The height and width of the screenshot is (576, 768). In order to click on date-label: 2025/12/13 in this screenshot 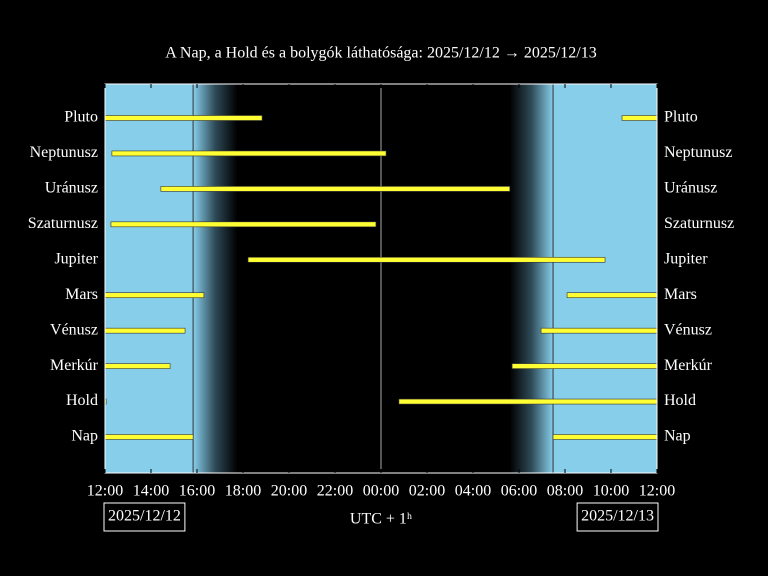, I will do `click(617, 516)`.